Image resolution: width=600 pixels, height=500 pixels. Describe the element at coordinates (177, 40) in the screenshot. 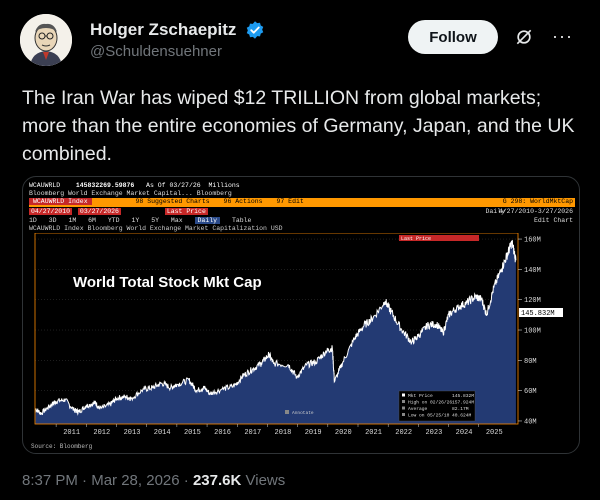

I see `author-block: Holger Zschaepitz @Schuldensuehner` at that location.